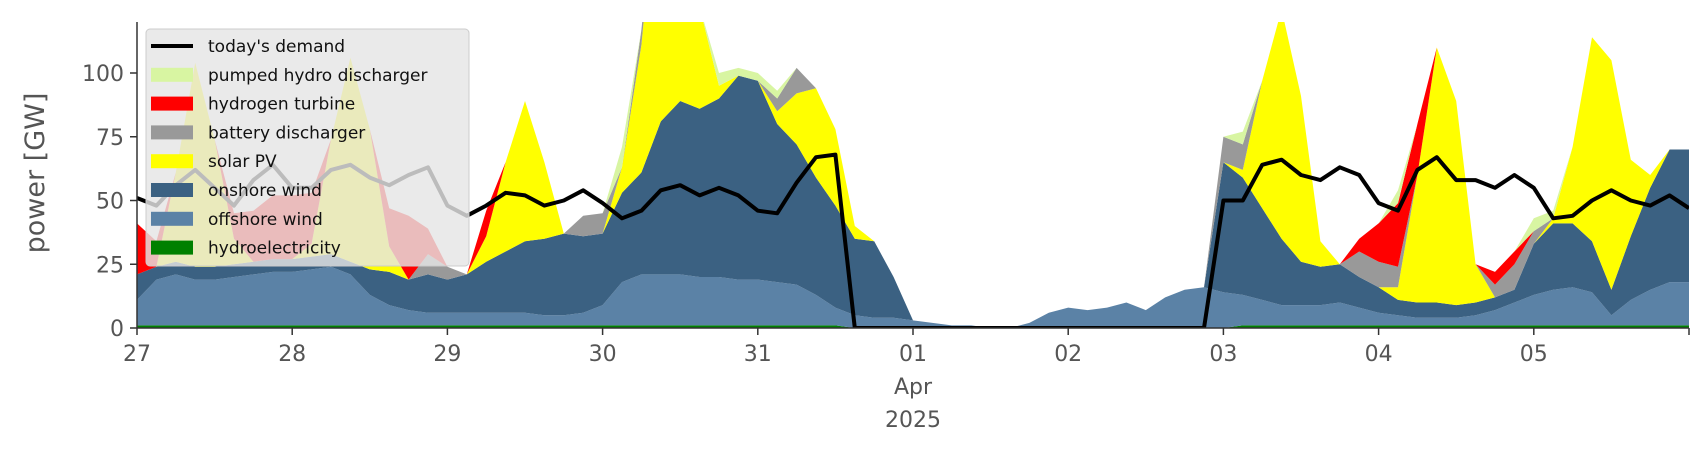 The height and width of the screenshot is (460, 1706). What do you see at coordinates (913, 420) in the screenshot?
I see `x-year-label: 2025` at bounding box center [913, 420].